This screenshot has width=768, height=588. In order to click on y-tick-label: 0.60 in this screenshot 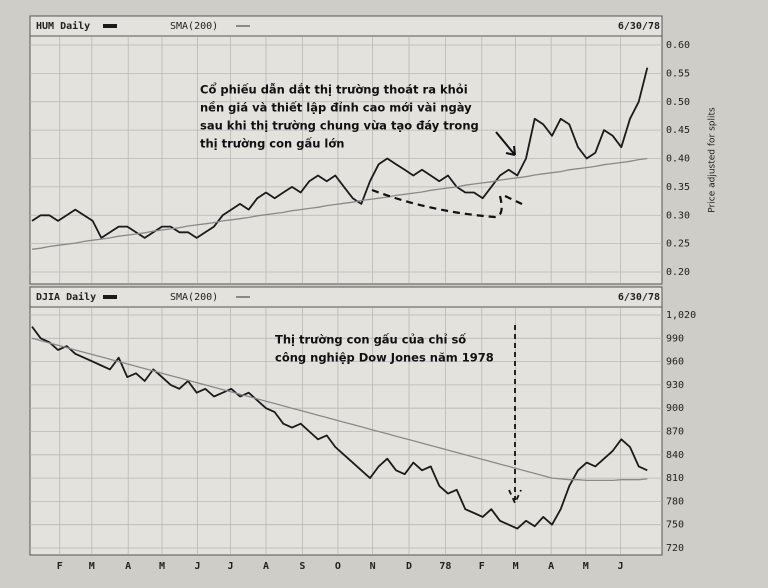, I will do `click(678, 45)`.